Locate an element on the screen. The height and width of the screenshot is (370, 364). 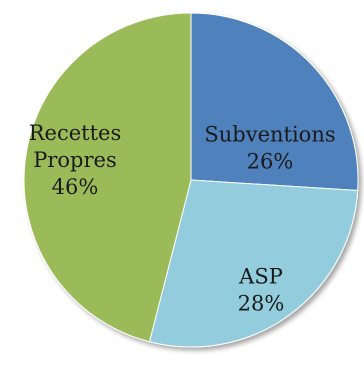
slice-percent-label: 28% is located at coordinates (261, 304).